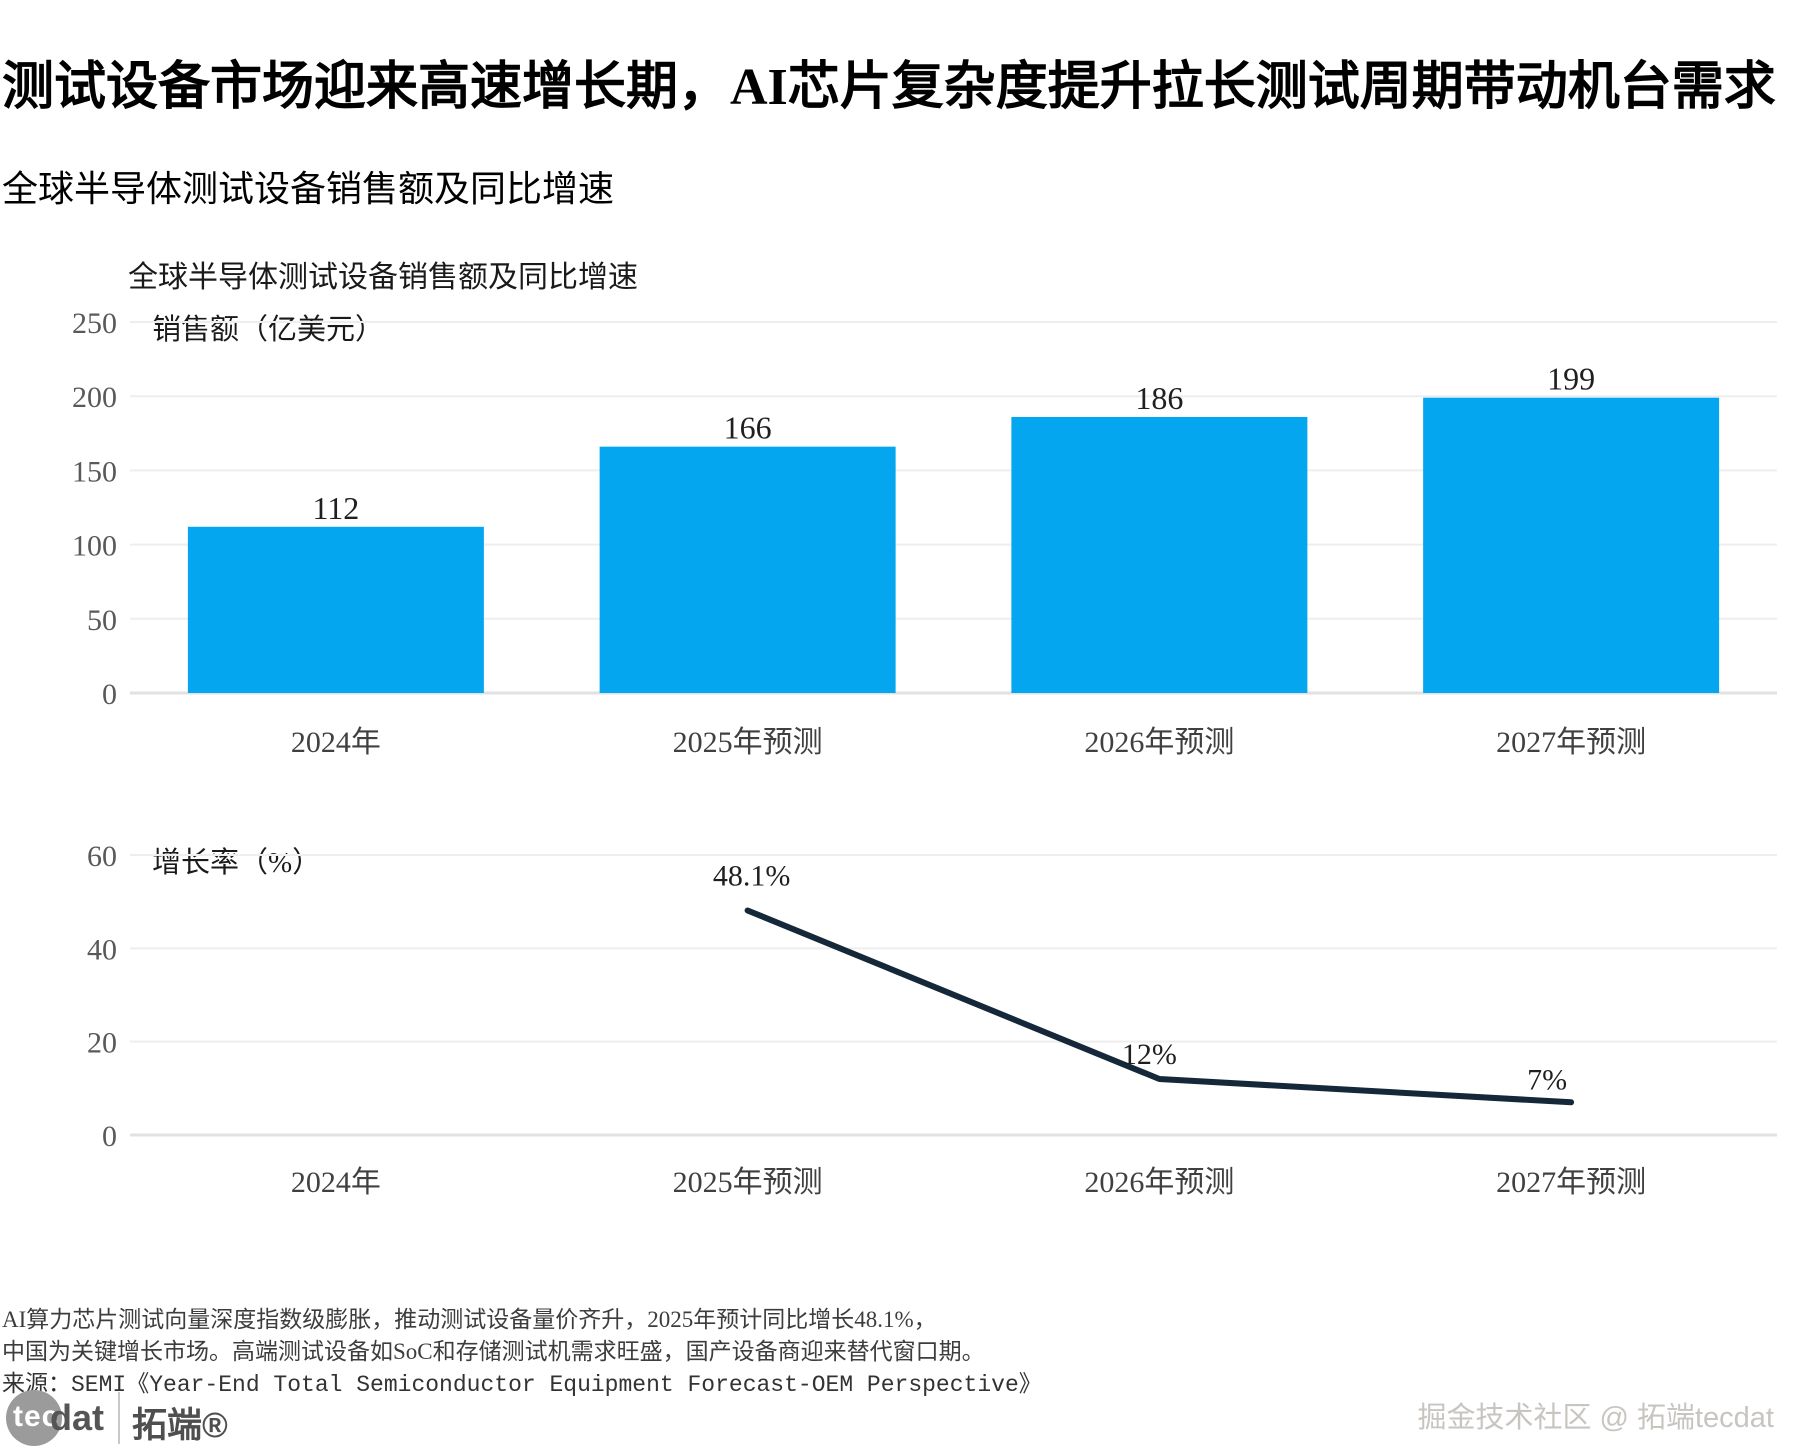 The width and height of the screenshot is (1814, 1451). Describe the element at coordinates (383, 277) in the screenshot. I see `chart-title: 全球半导体测试设备销售额及同比增速` at that location.